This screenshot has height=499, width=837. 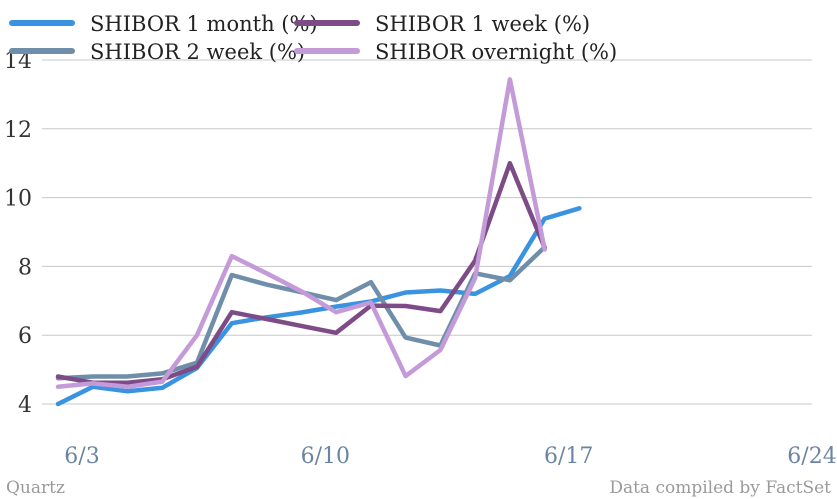 I want to click on legend-item: SHIBOR 1 month (%), so click(x=163, y=24).